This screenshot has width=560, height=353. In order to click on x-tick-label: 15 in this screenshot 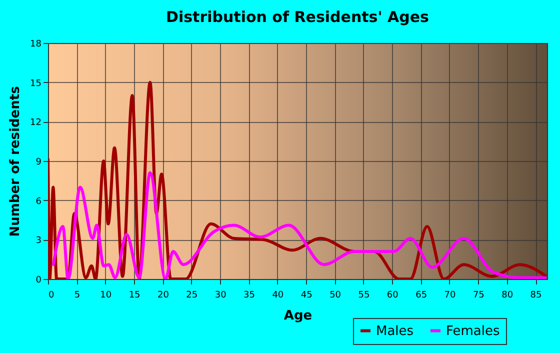, I will do `click(134, 295)`.